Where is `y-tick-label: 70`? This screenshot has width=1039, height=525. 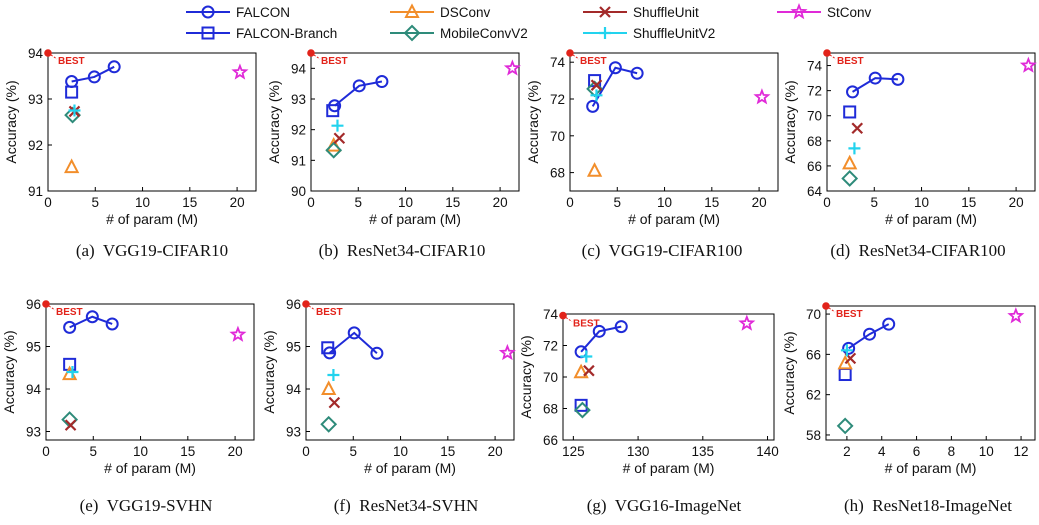
y-tick-label: 70 is located at coordinates (814, 116).